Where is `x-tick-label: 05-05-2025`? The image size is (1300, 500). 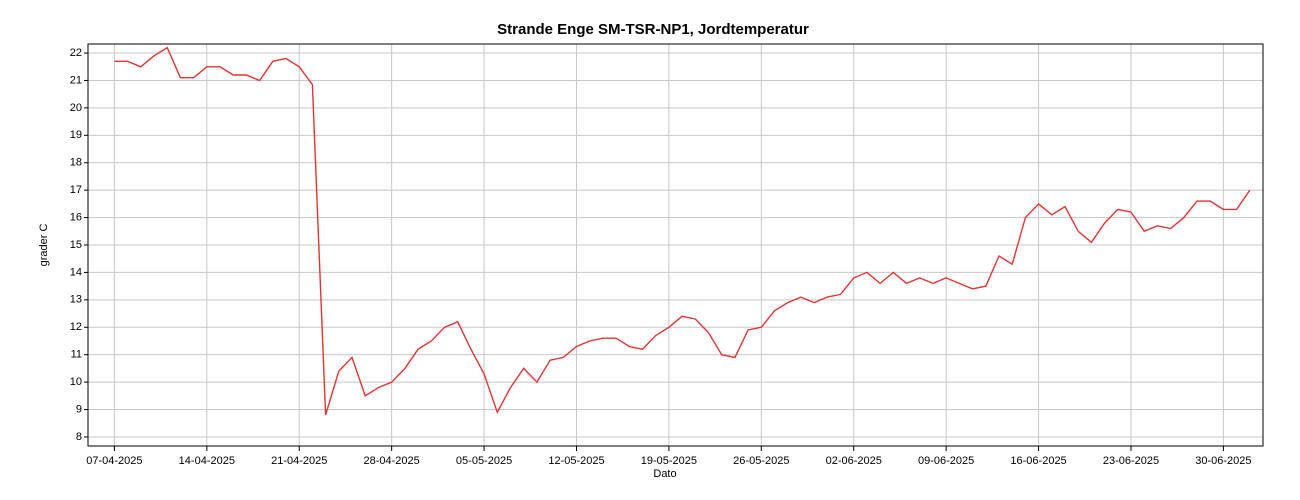
x-tick-label: 05-05-2025 is located at coordinates (484, 461).